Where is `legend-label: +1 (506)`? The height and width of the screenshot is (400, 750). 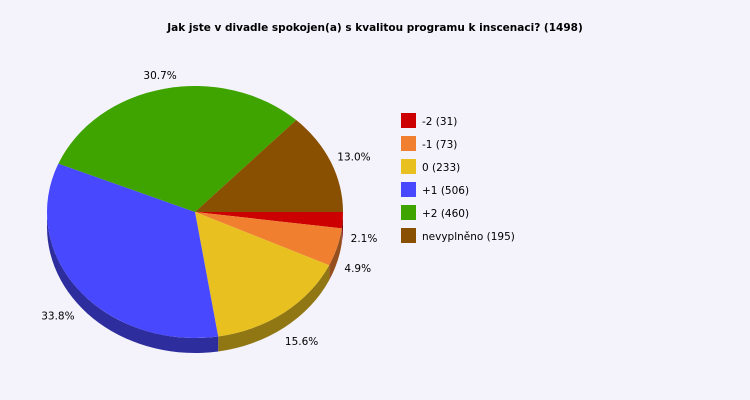 legend-label: +1 (506) is located at coordinates (445, 191).